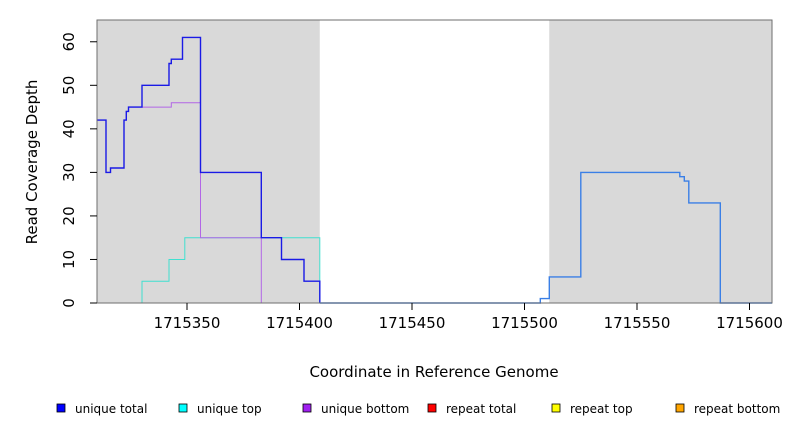 This screenshot has width=792, height=432. Describe the element at coordinates (69, 85) in the screenshot. I see `y-tick-label: 50` at that location.